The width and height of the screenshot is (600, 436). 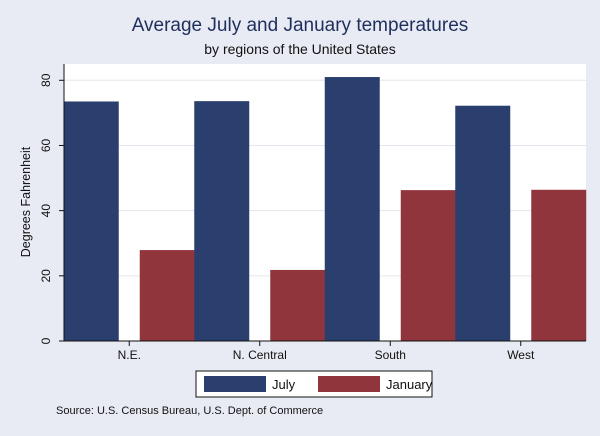 What do you see at coordinates (326, 351) in the screenshot?
I see `x-ticks: N.E. N. Central South West` at bounding box center [326, 351].